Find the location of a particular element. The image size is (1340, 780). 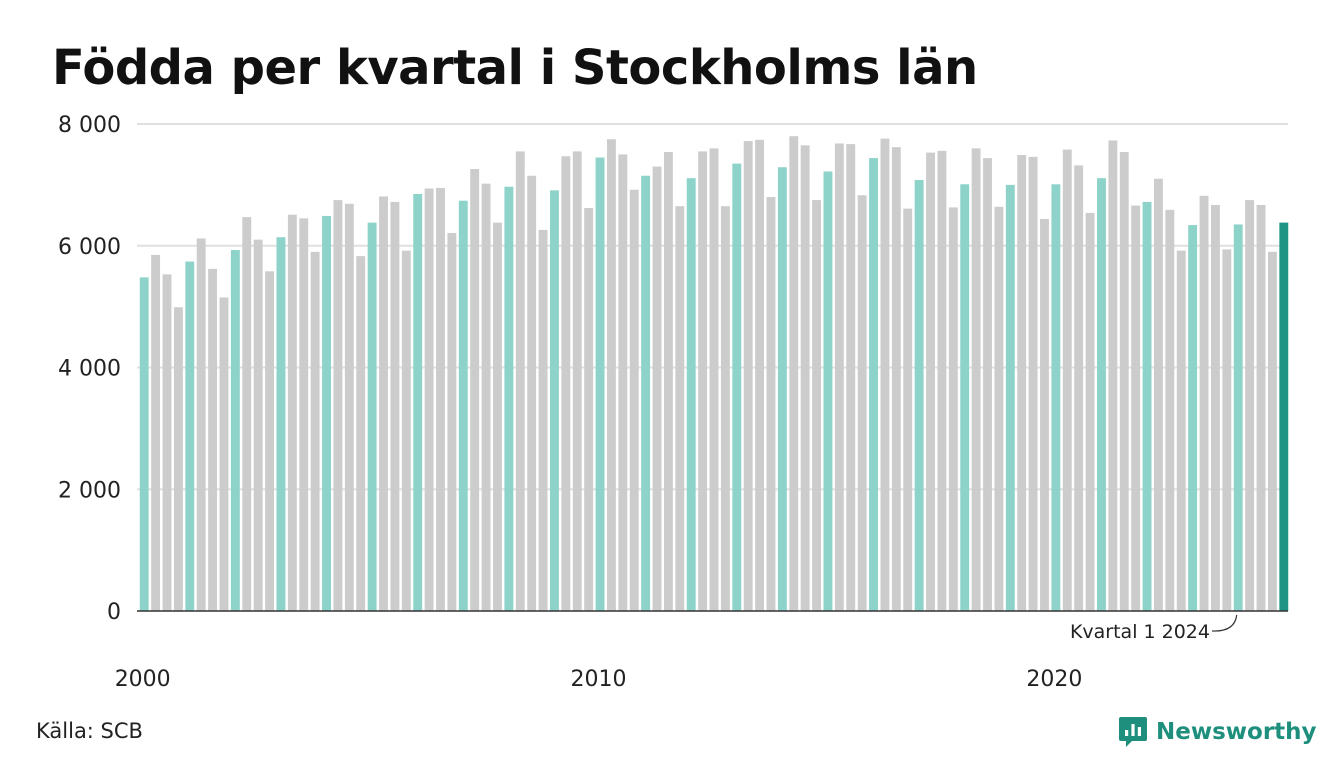

page-title: Födda per kvartal i Stockholms län is located at coordinates (515, 68).